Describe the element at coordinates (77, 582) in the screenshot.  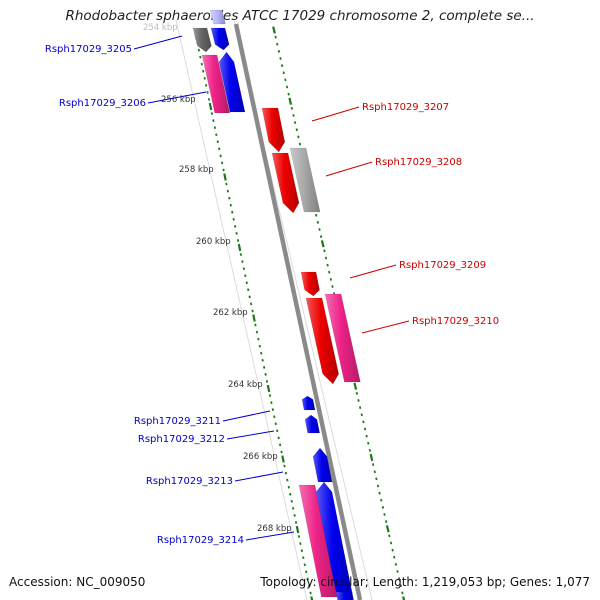
I see `accession-text: Accession: NC_009050` at that location.